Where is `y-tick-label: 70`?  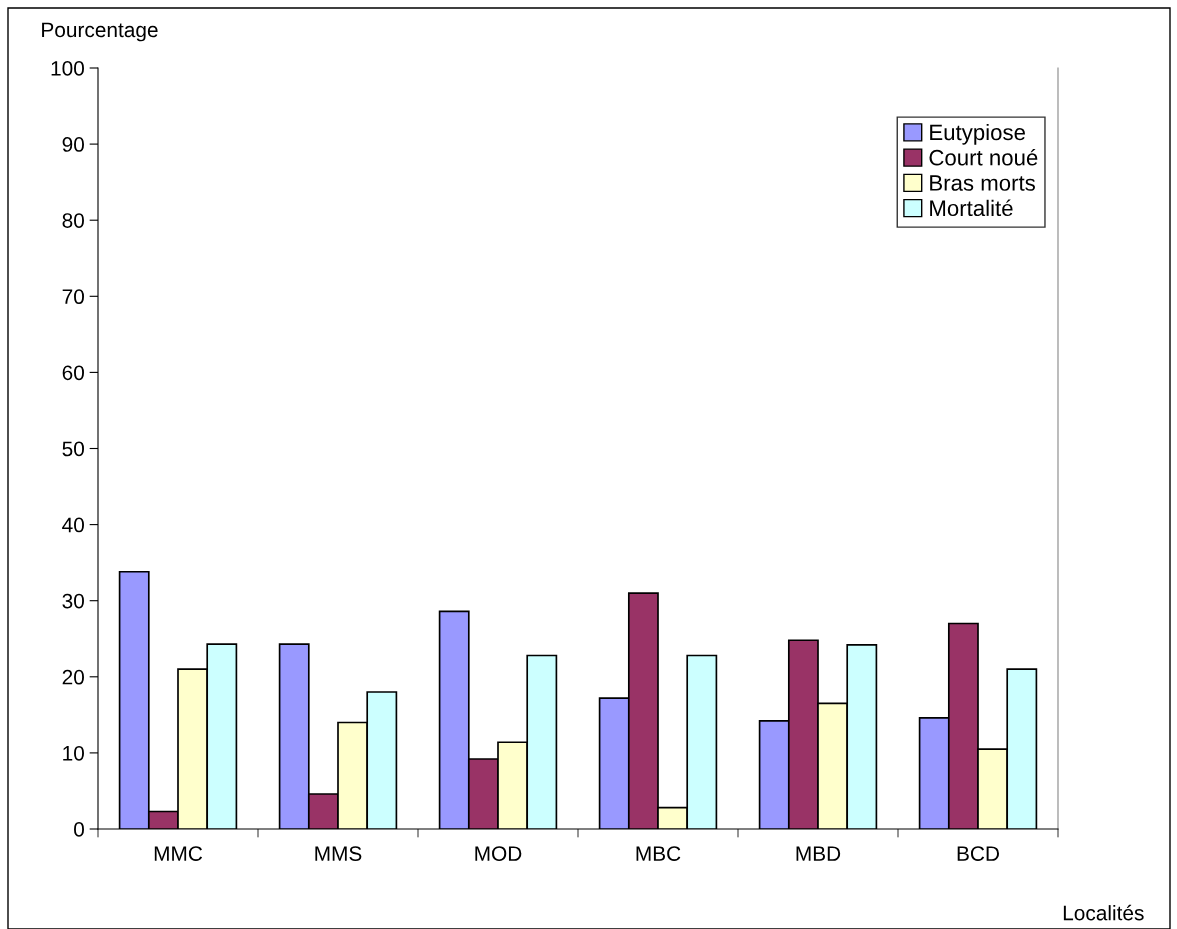 y-tick-label: 70 is located at coordinates (73, 297).